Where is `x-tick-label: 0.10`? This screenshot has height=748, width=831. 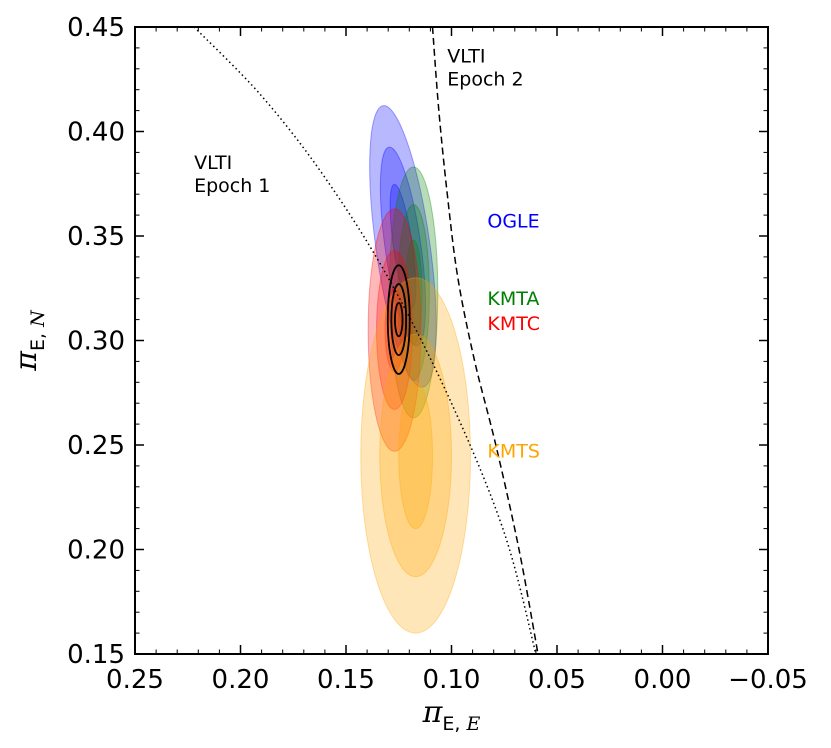 x-tick-label: 0.10 is located at coordinates (452, 680).